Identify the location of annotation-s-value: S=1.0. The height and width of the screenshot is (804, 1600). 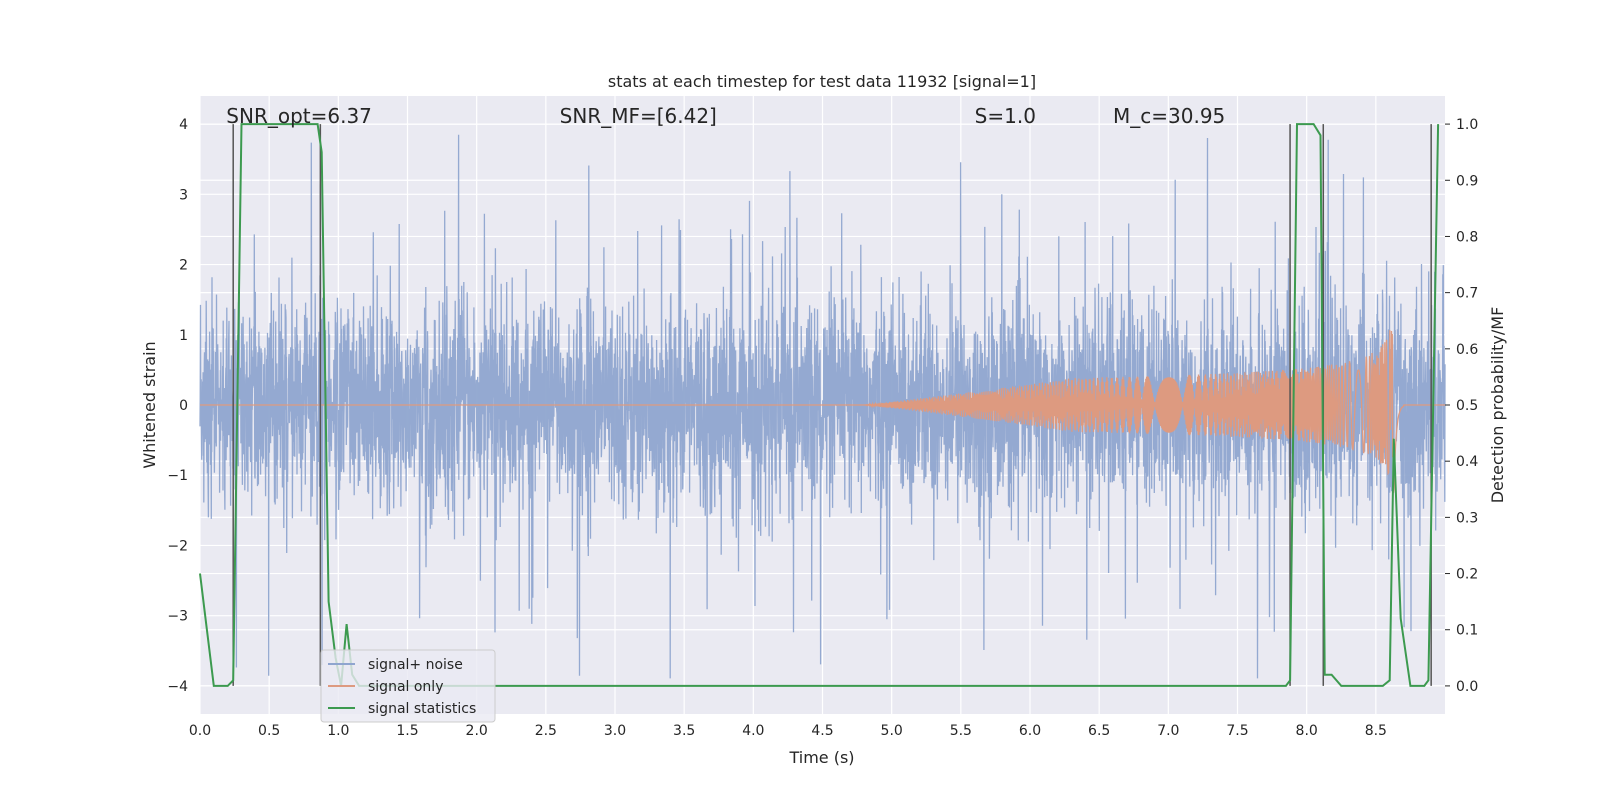
(1005, 116).